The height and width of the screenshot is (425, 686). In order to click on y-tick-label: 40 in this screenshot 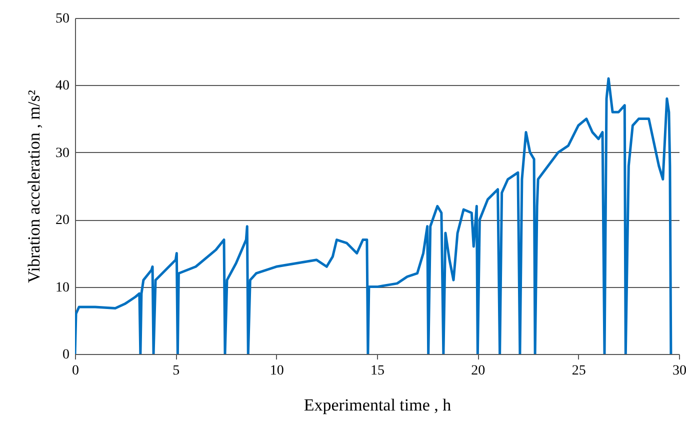, I will do `click(63, 86)`.